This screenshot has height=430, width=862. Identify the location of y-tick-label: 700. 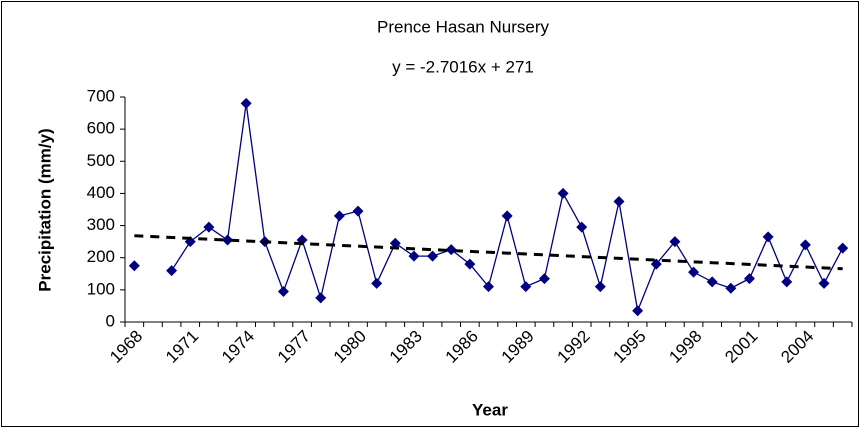
(101, 95).